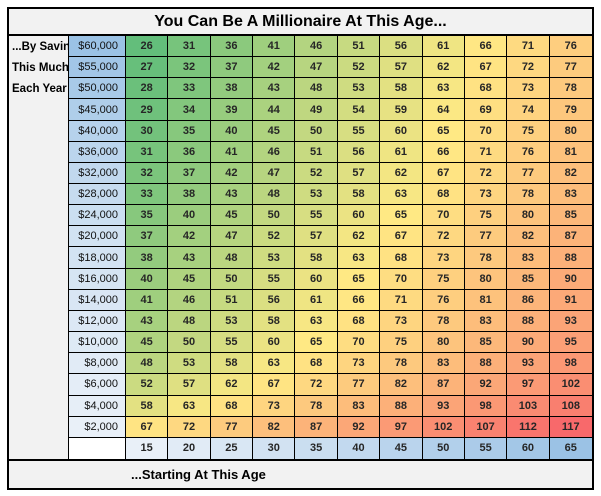 The width and height of the screenshot is (601, 496). I want to click on heatmap-cell: 107, so click(486, 427).